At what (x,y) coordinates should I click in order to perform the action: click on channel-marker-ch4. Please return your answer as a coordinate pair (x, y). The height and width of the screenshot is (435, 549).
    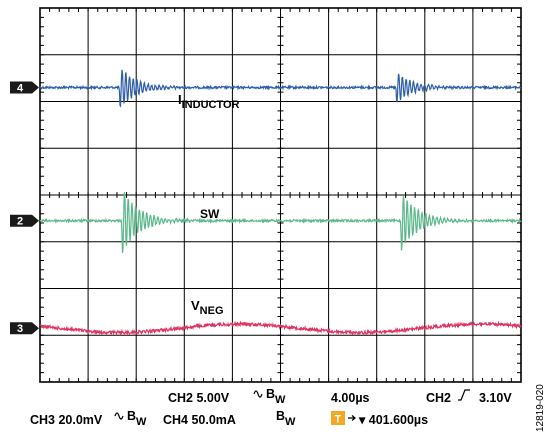
    Looking at the image, I should click on (24, 87).